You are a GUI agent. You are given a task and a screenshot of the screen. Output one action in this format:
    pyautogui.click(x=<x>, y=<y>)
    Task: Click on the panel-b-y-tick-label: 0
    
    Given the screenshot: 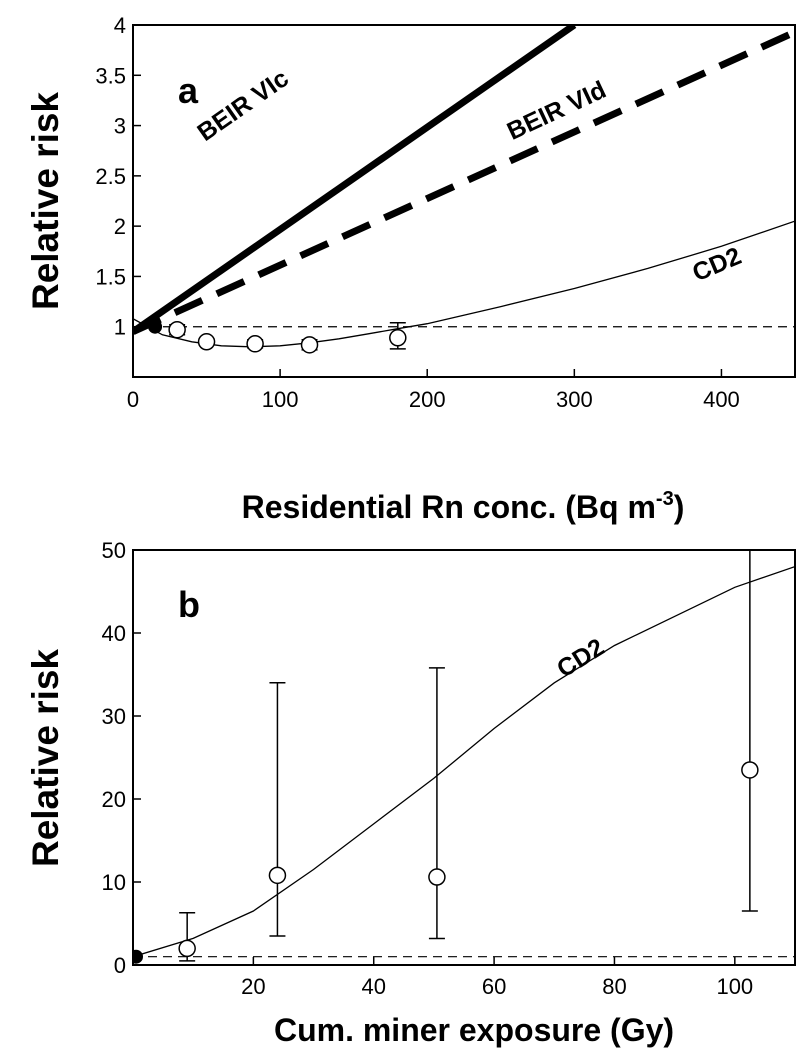 What is the action you would take?
    pyautogui.click(x=120, y=965)
    